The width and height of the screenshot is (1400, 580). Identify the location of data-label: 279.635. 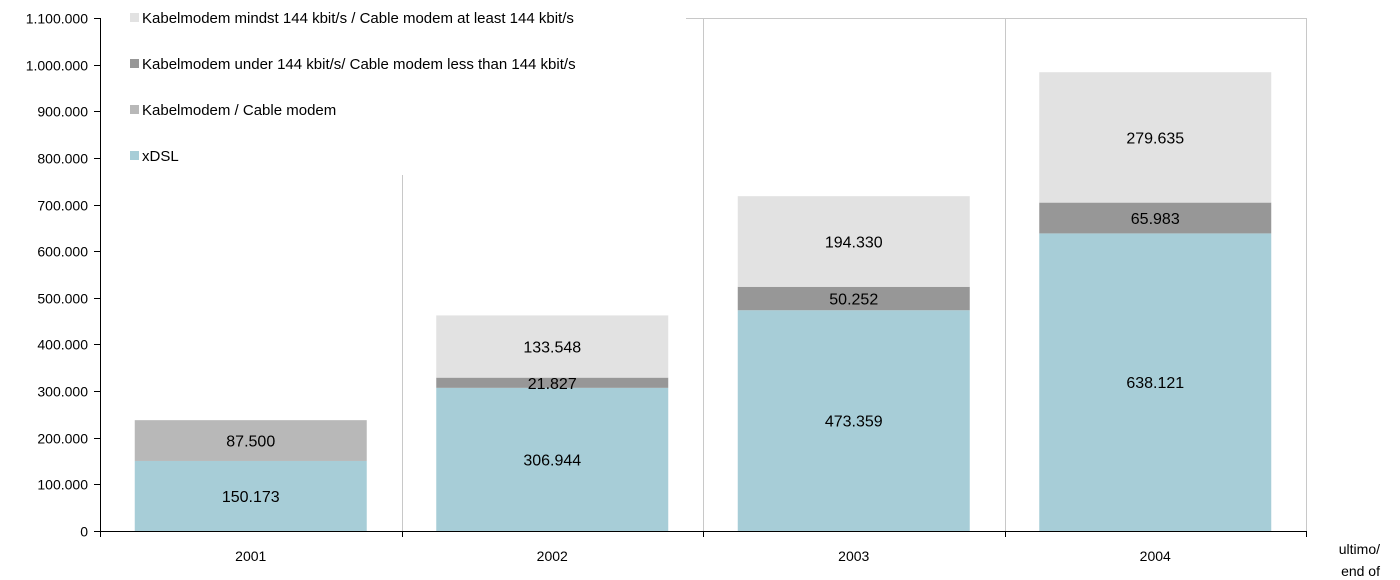
(1155, 138).